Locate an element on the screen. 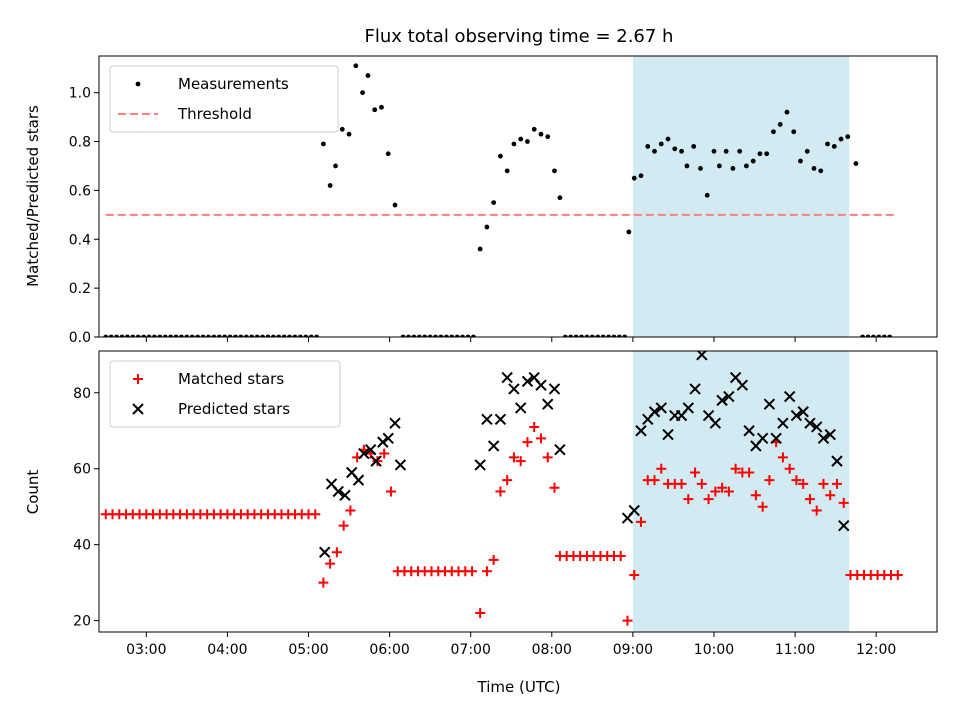 This screenshot has height=720, width=960. legend-label: Matched stars is located at coordinates (231, 379).